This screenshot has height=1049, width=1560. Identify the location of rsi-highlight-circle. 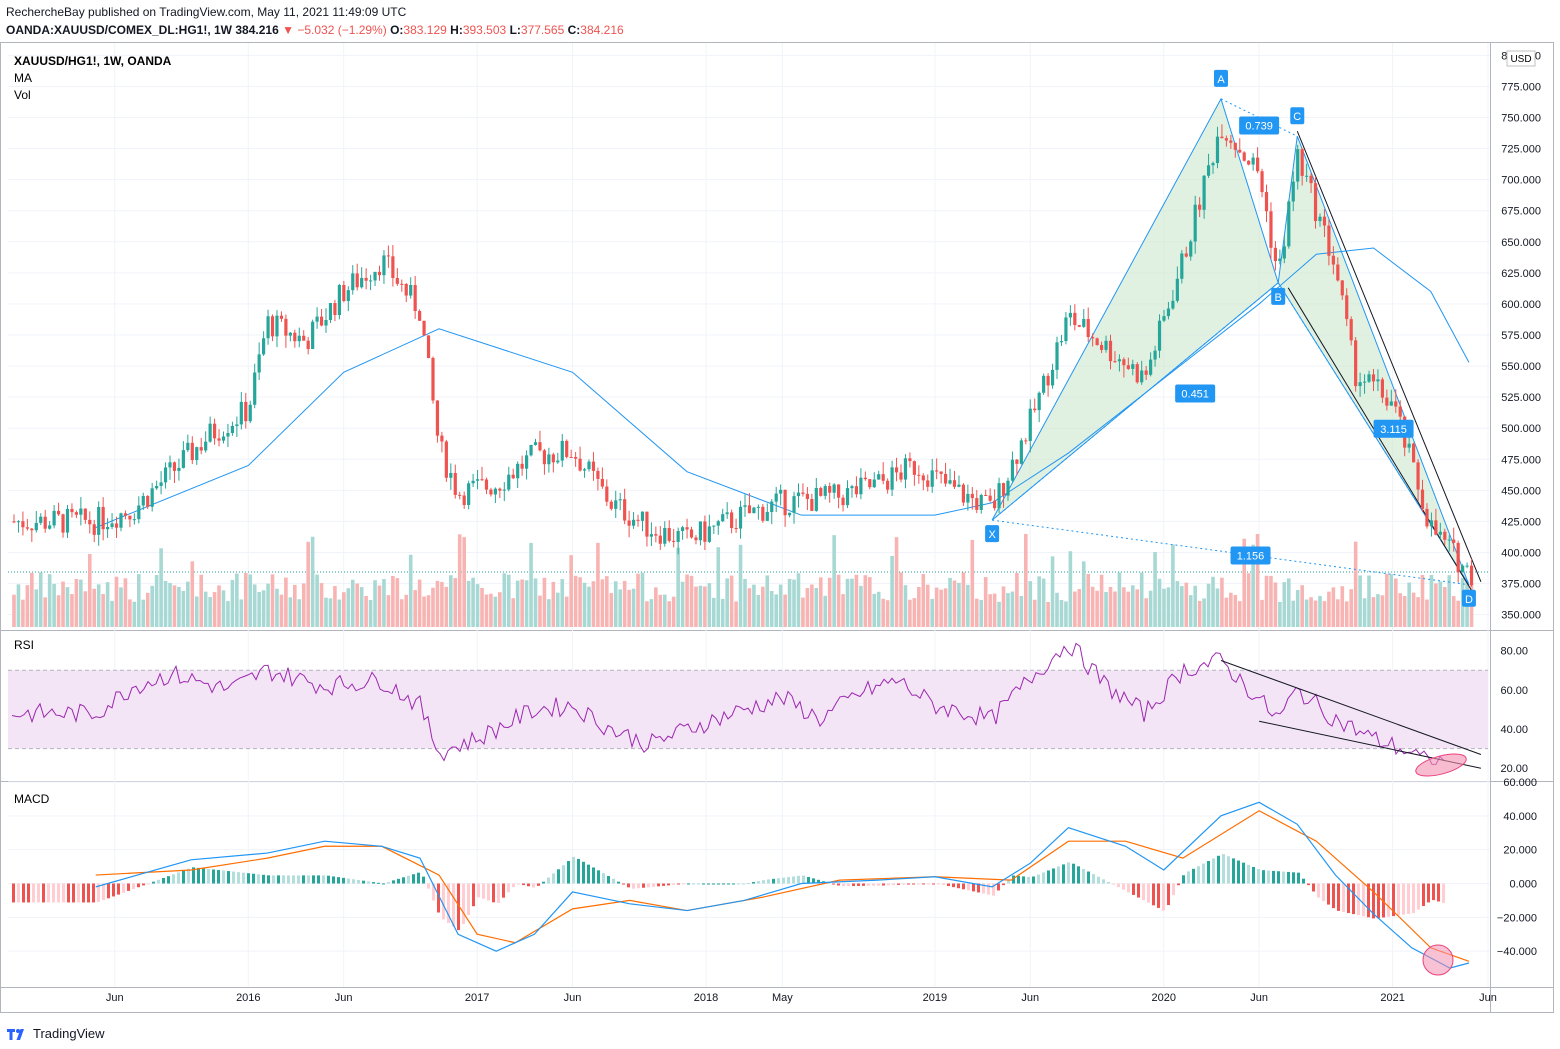
(1441, 765).